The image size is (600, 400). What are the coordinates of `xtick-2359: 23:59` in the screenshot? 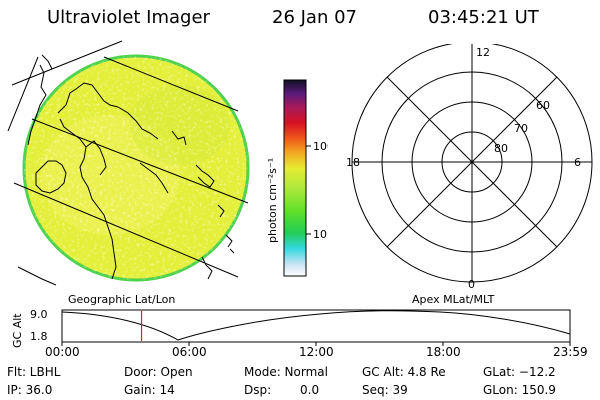 It's located at (570, 352).